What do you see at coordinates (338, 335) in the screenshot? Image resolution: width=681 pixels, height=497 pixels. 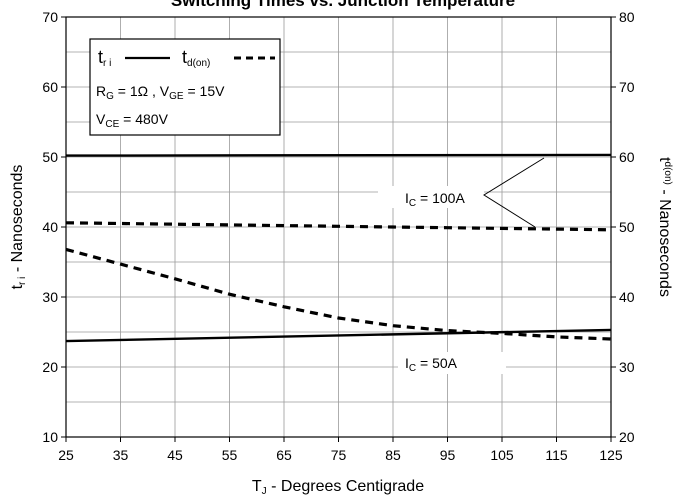 I see `series-line-tri-50a` at bounding box center [338, 335].